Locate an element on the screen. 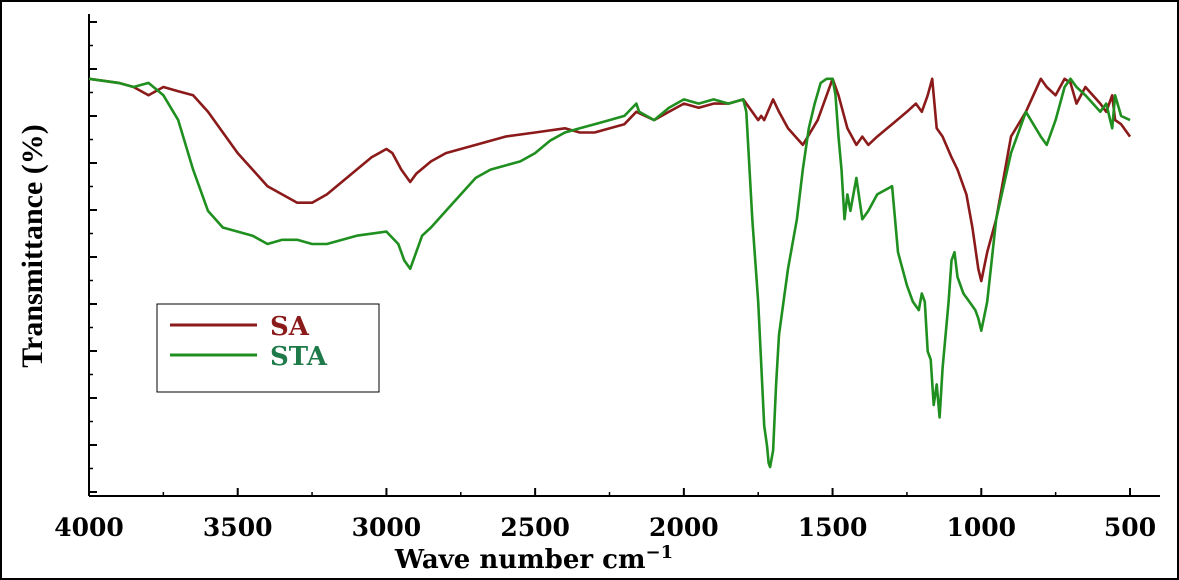 The height and width of the screenshot is (580, 1179). legend-box is located at coordinates (268, 348).